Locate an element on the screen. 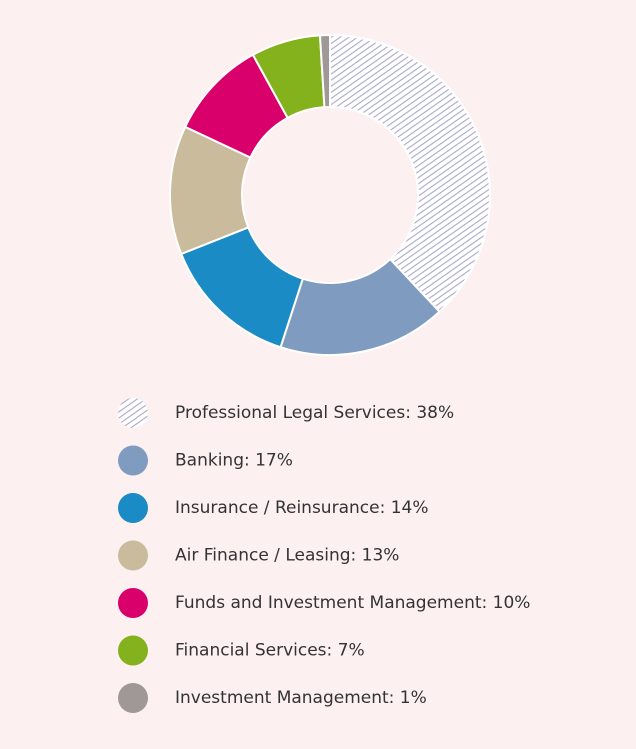  legend-label: Air Finance / Leasing: 13% is located at coordinates (287, 556).